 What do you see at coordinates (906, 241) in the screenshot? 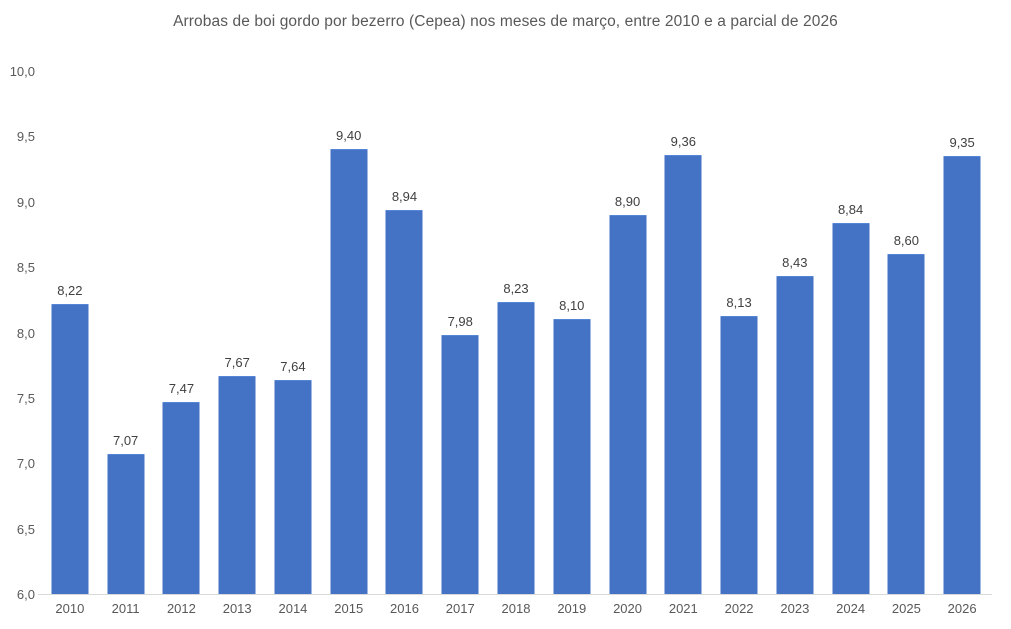
I see `bar-value-label: 8,60` at bounding box center [906, 241].